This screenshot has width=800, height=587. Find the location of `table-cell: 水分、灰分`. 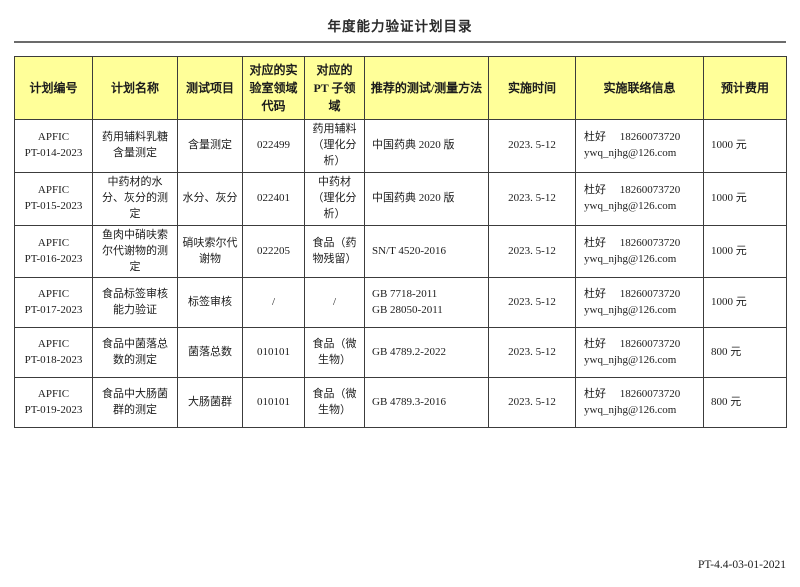

table-cell: 水分、灰分 is located at coordinates (210, 198).